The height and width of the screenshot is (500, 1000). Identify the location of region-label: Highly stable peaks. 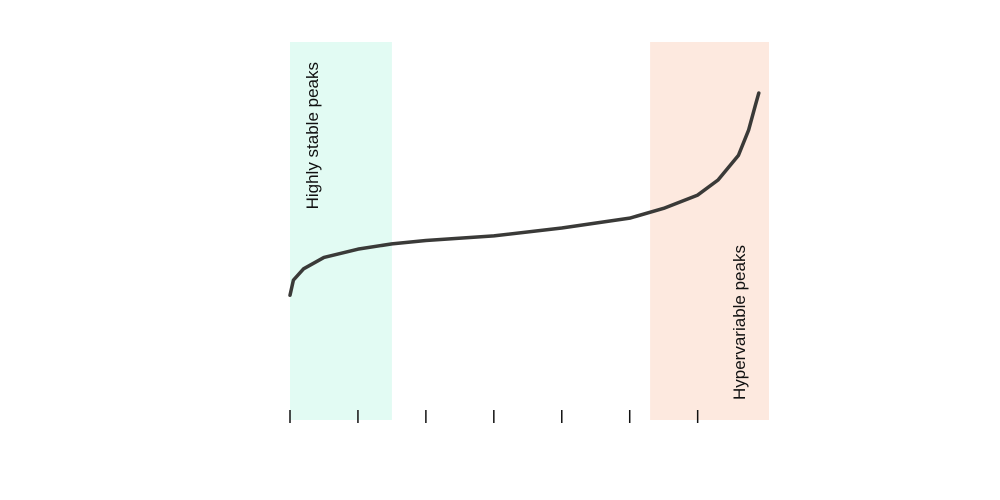
(312, 135).